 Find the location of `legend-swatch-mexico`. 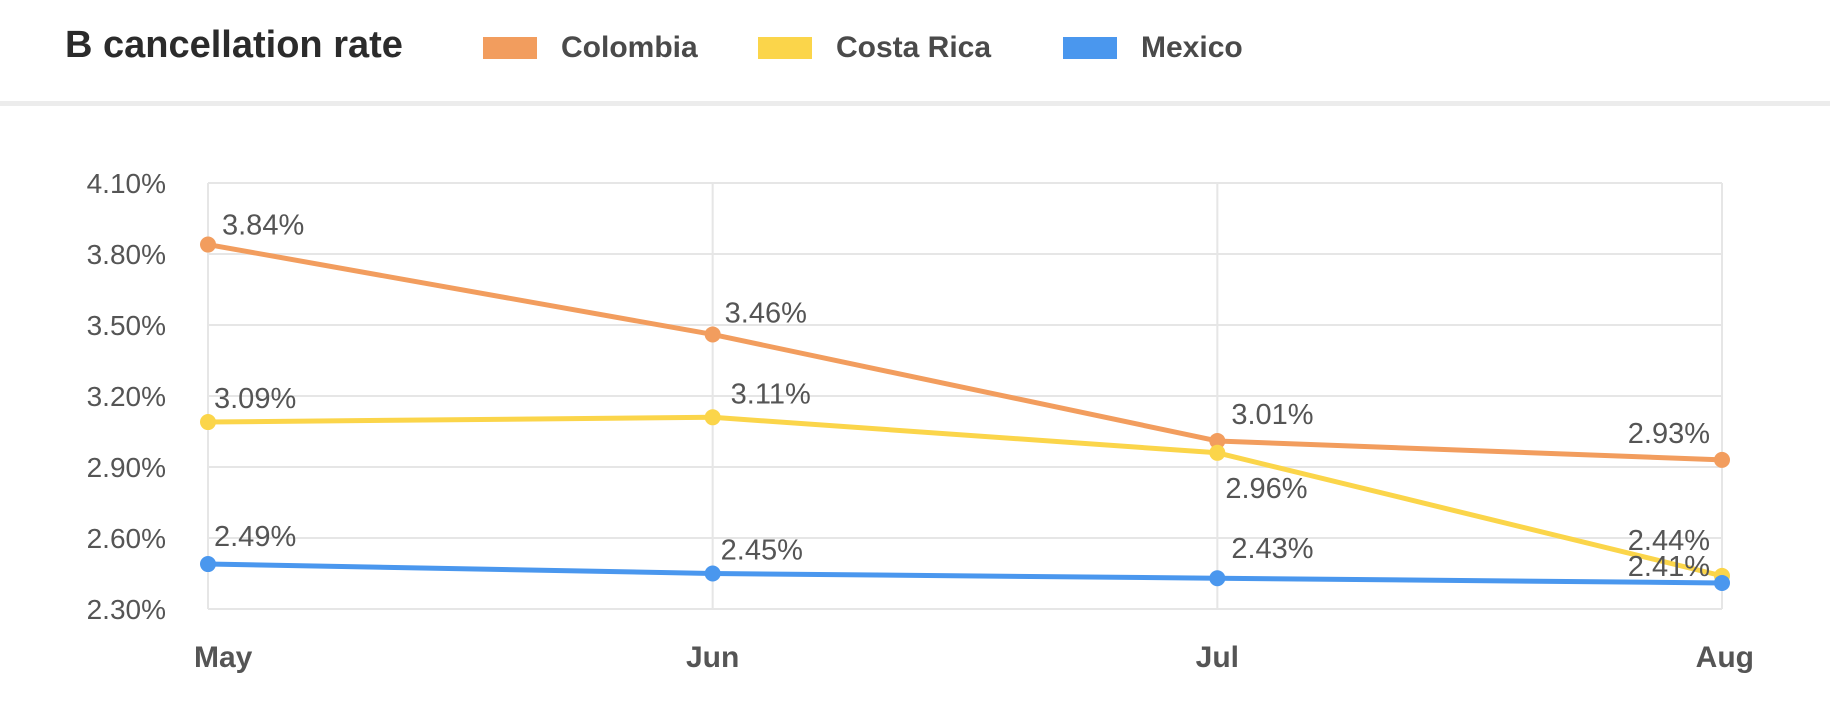

legend-swatch-mexico is located at coordinates (1090, 48).